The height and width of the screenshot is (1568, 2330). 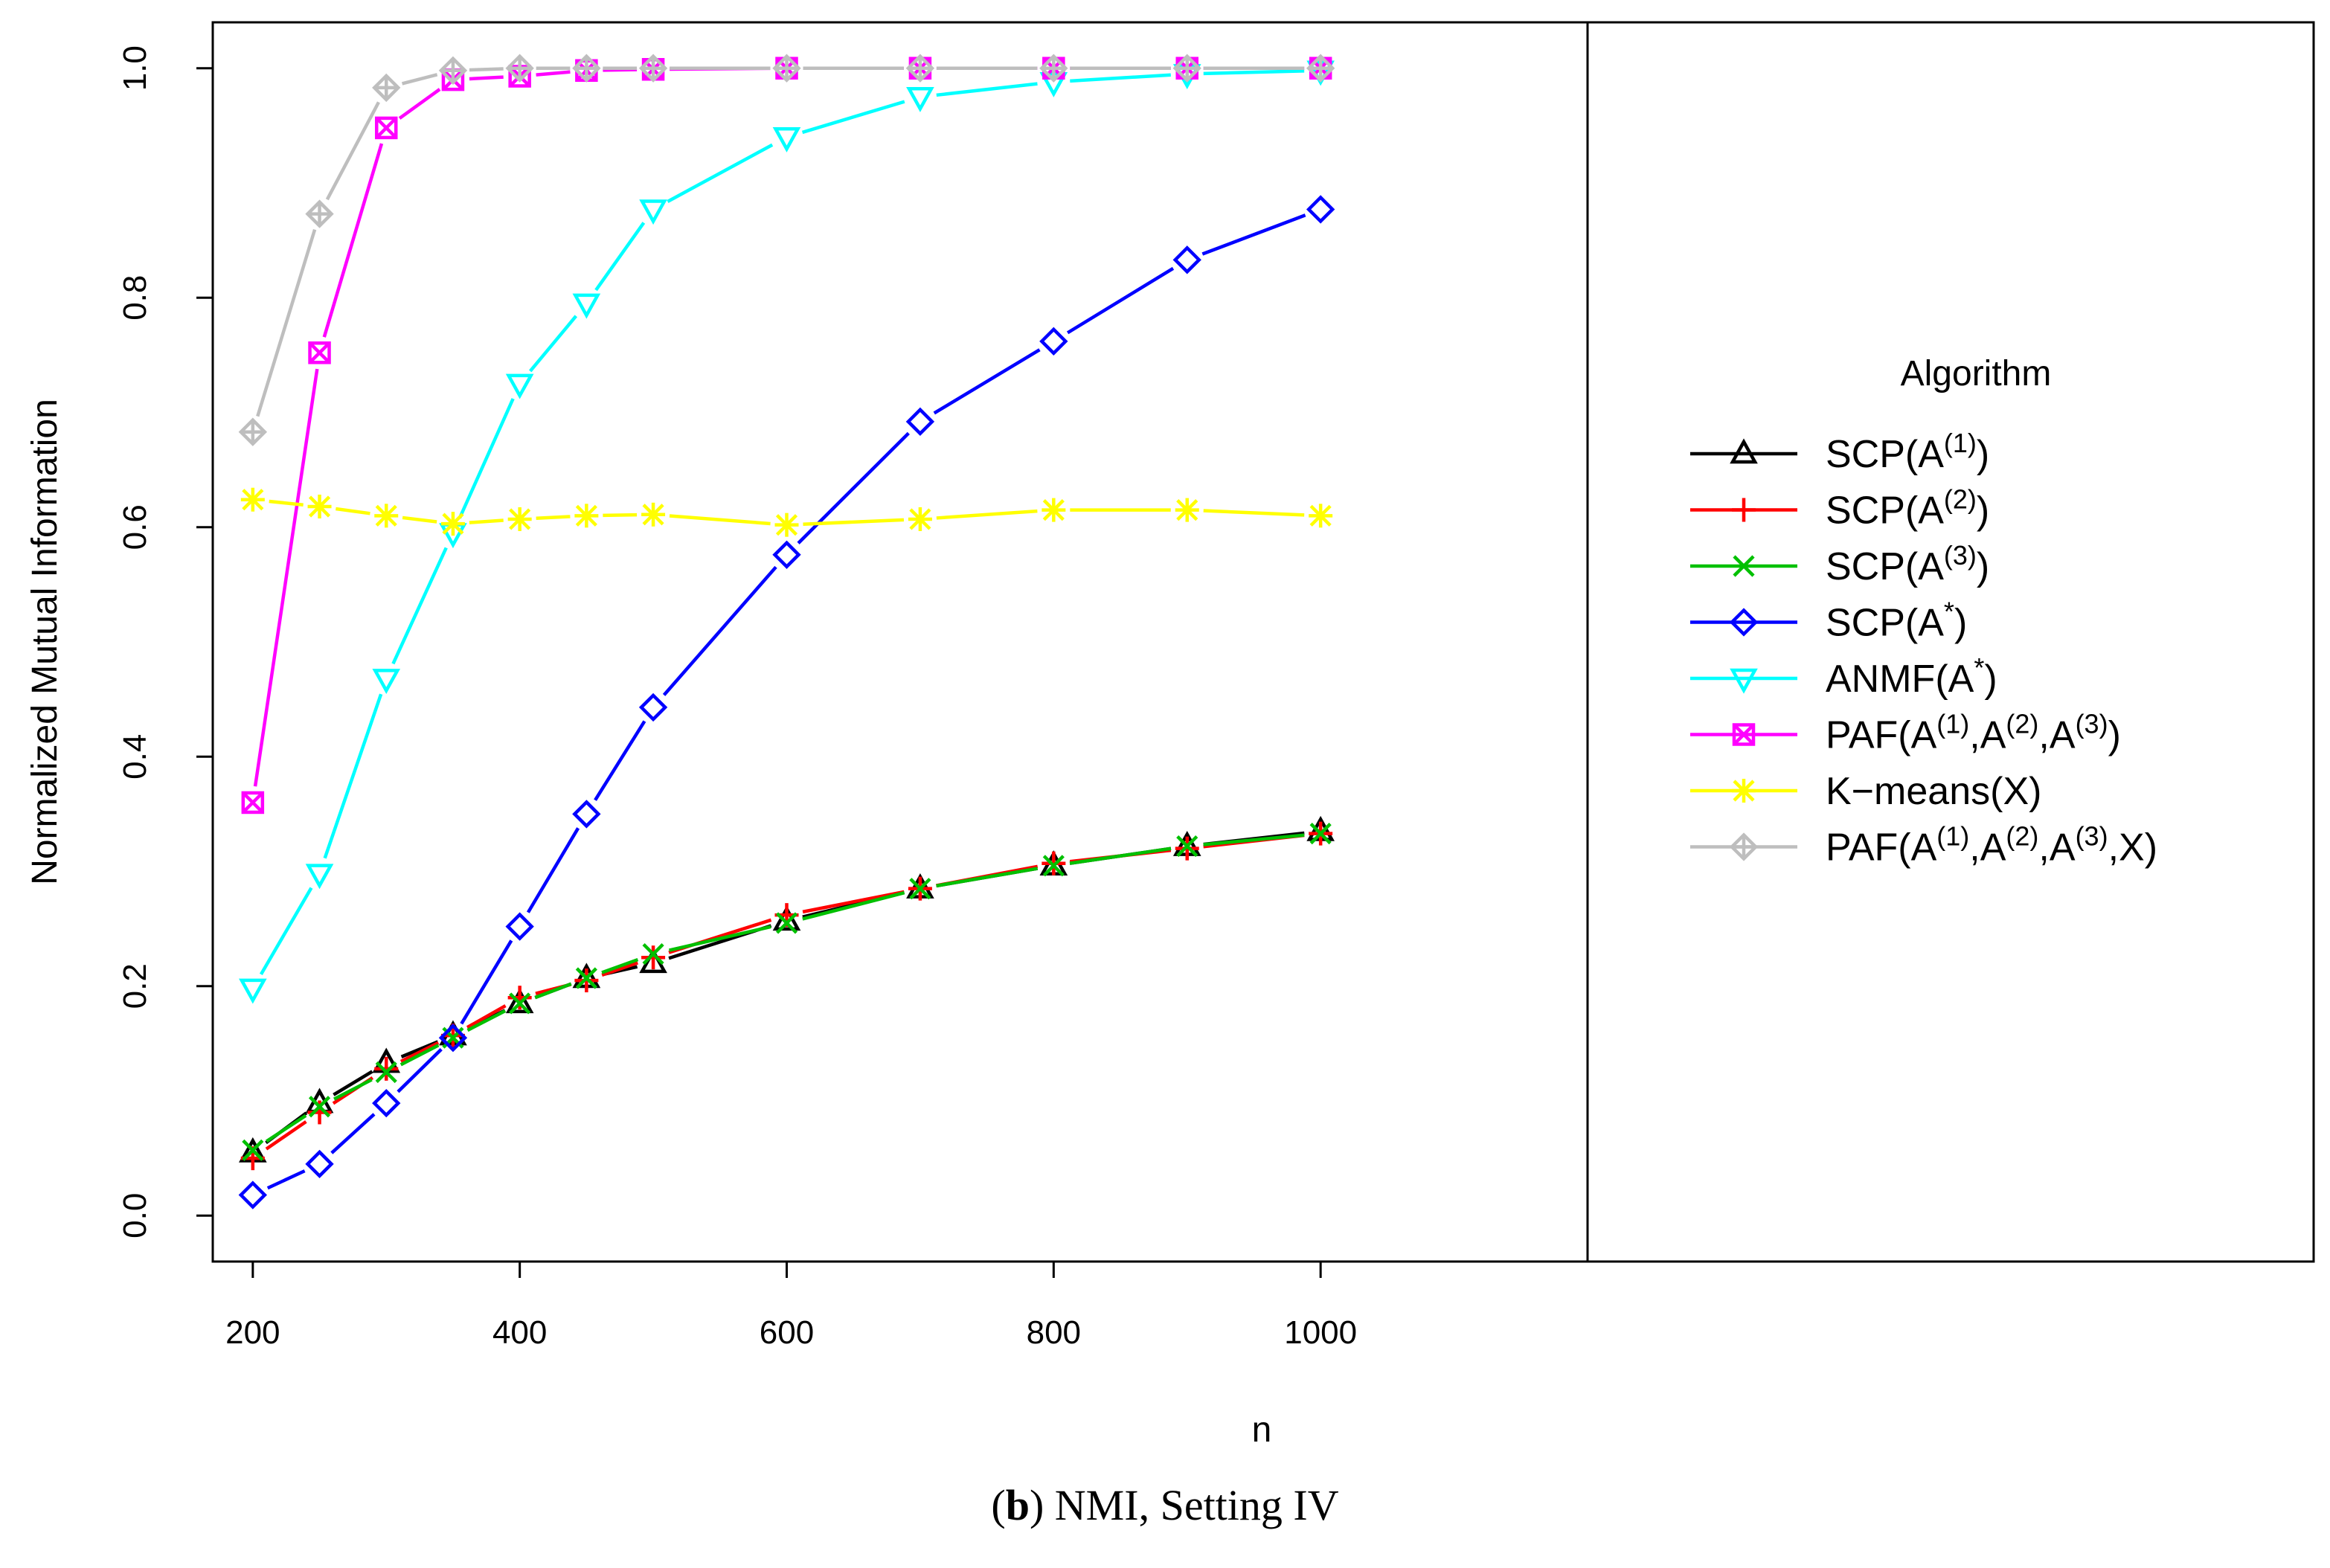 What do you see at coordinates (1320, 1332) in the screenshot?
I see `x-tick-label: 1000` at bounding box center [1320, 1332].